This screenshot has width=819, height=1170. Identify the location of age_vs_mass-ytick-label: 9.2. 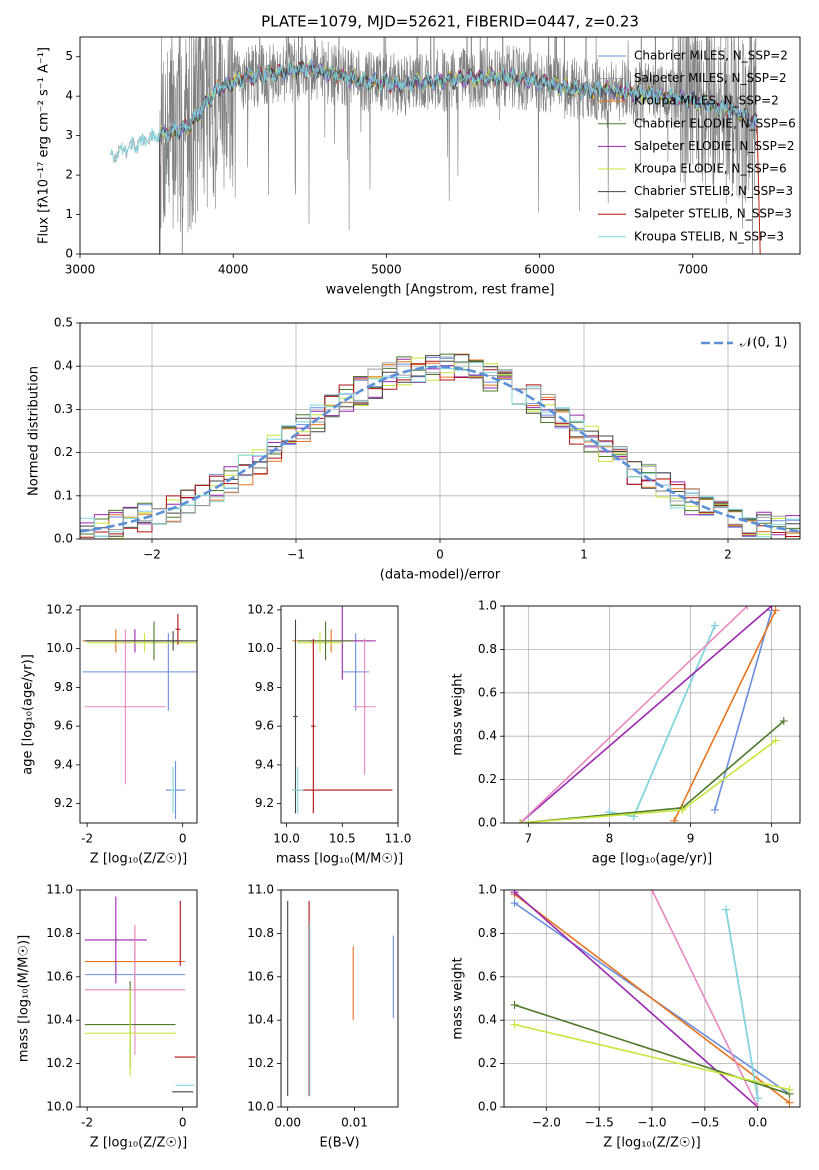
(264, 803).